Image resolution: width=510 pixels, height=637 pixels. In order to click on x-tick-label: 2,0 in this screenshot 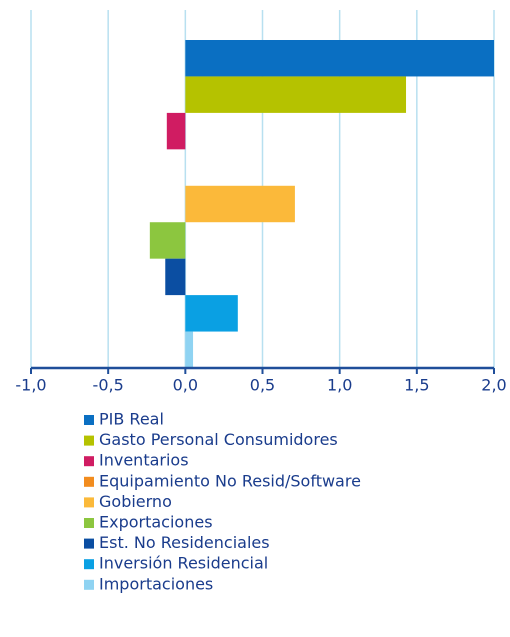, I will do `click(493, 385)`.